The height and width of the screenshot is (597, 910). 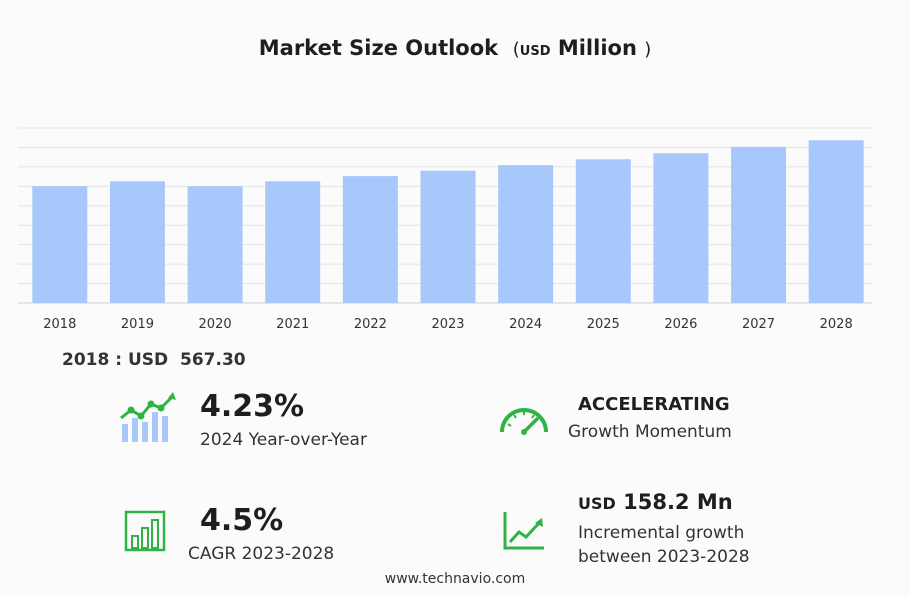 What do you see at coordinates (597, 48) in the screenshot?
I see `title-unit: Million` at bounding box center [597, 48].